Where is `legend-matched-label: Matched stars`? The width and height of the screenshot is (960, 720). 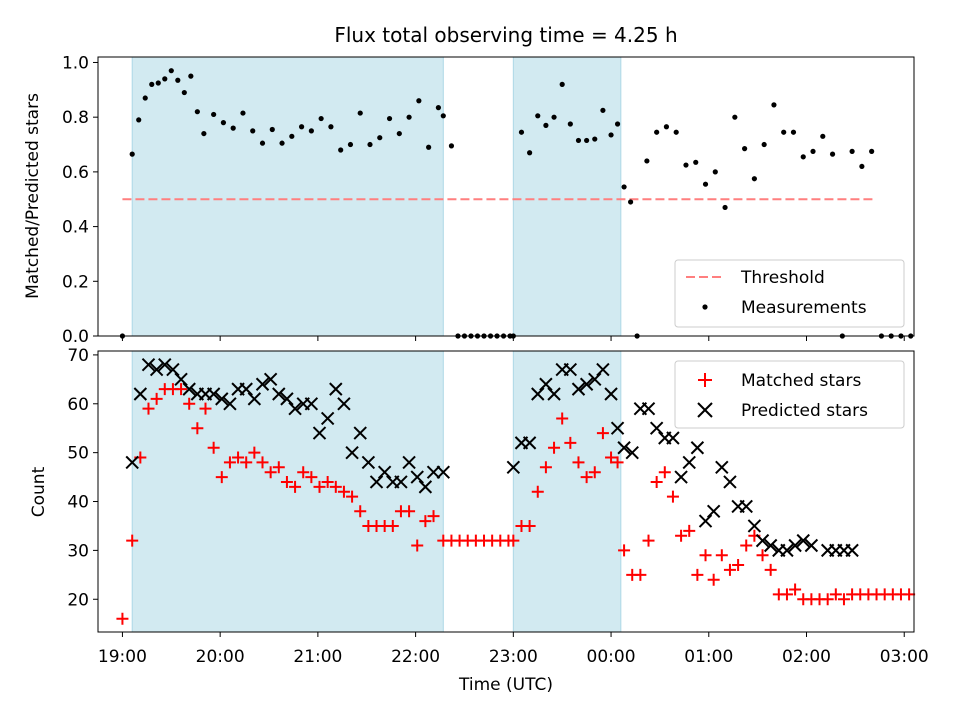
legend-matched-label: Matched stars is located at coordinates (801, 381).